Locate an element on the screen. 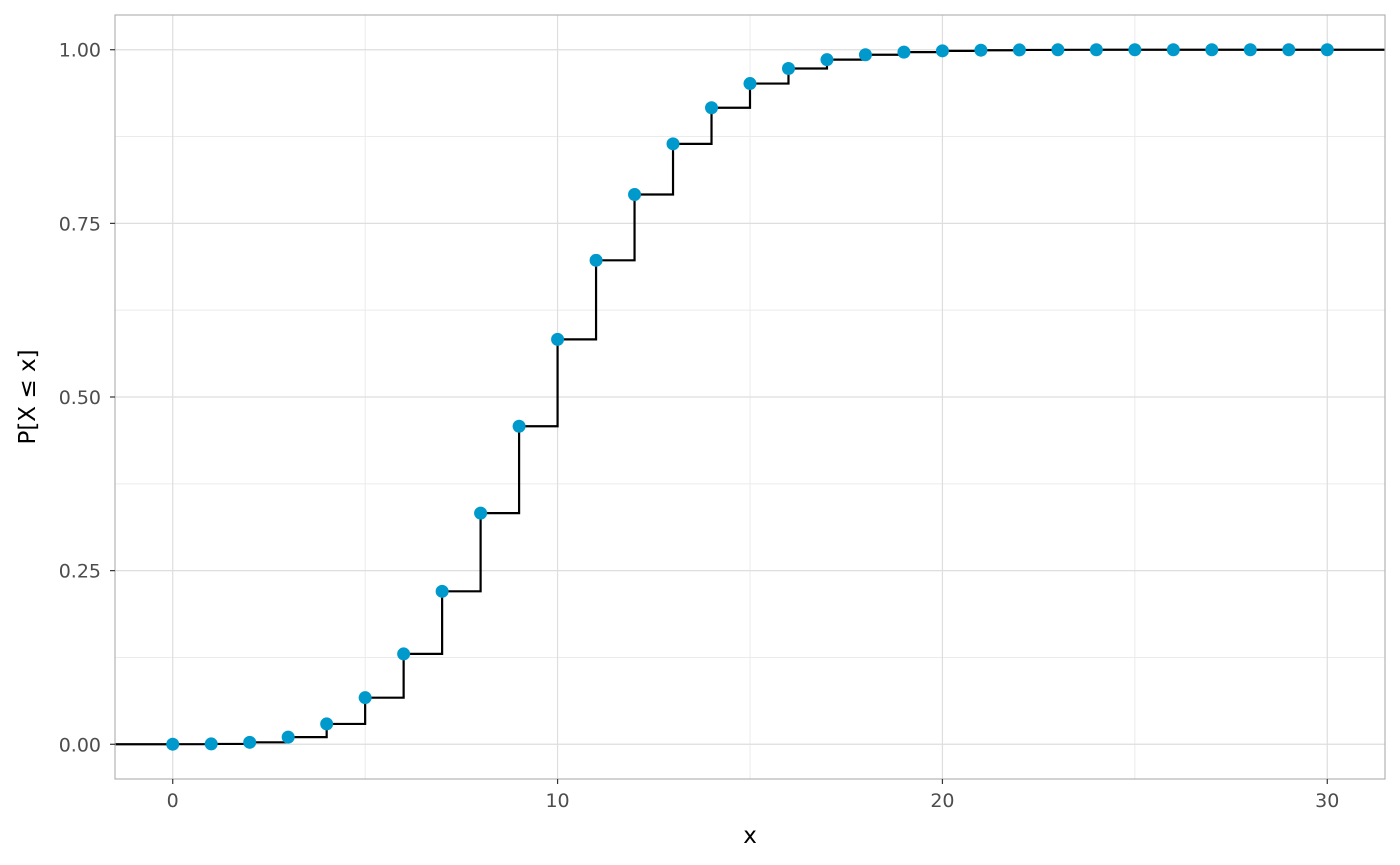 Image resolution: width=1400 pixels, height=865 pixels. x-tick-label: 10 is located at coordinates (557, 801).